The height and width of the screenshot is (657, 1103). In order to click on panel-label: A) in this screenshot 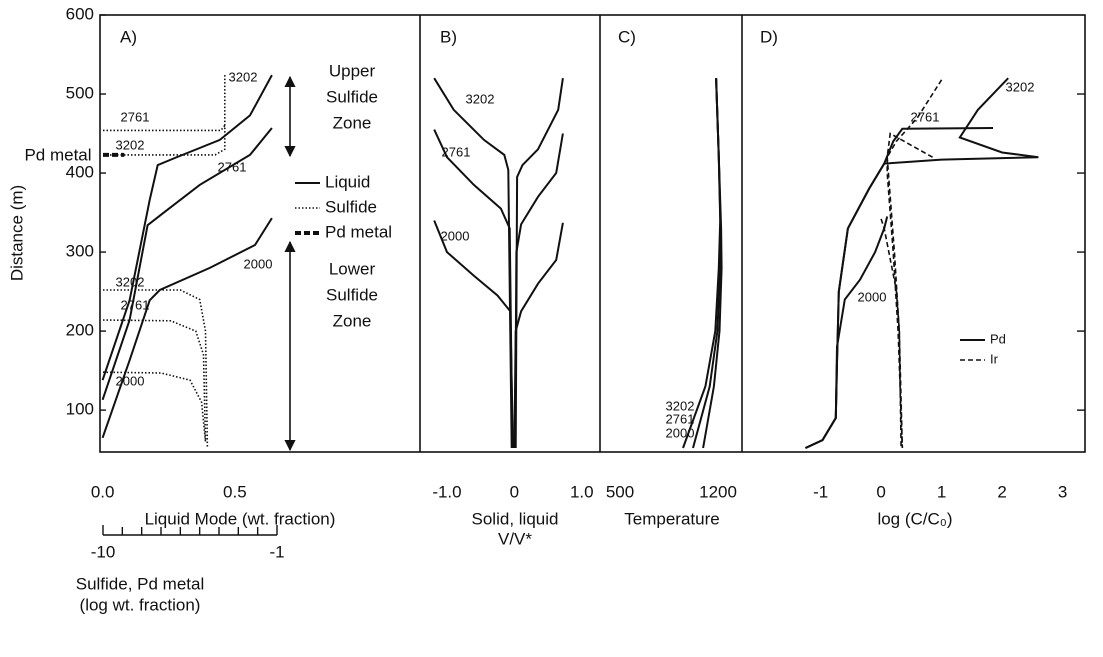, I will do `click(128, 36)`.